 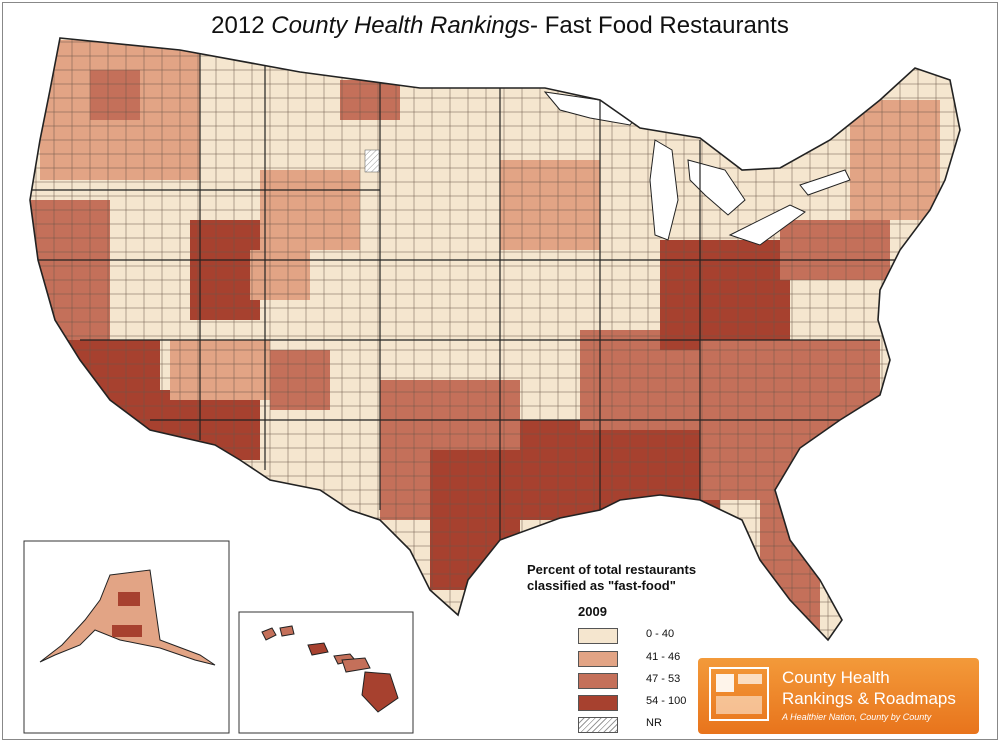 I want to click on legend-swatch-hatched, so click(x=598, y=725).